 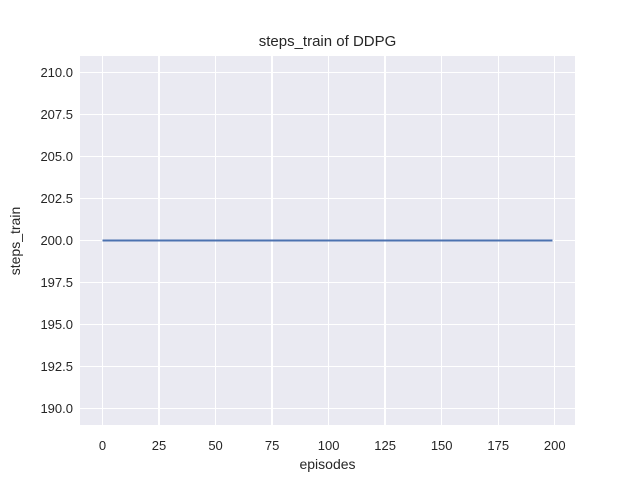 What do you see at coordinates (385, 445) in the screenshot?
I see `x-tick-label: 125` at bounding box center [385, 445].